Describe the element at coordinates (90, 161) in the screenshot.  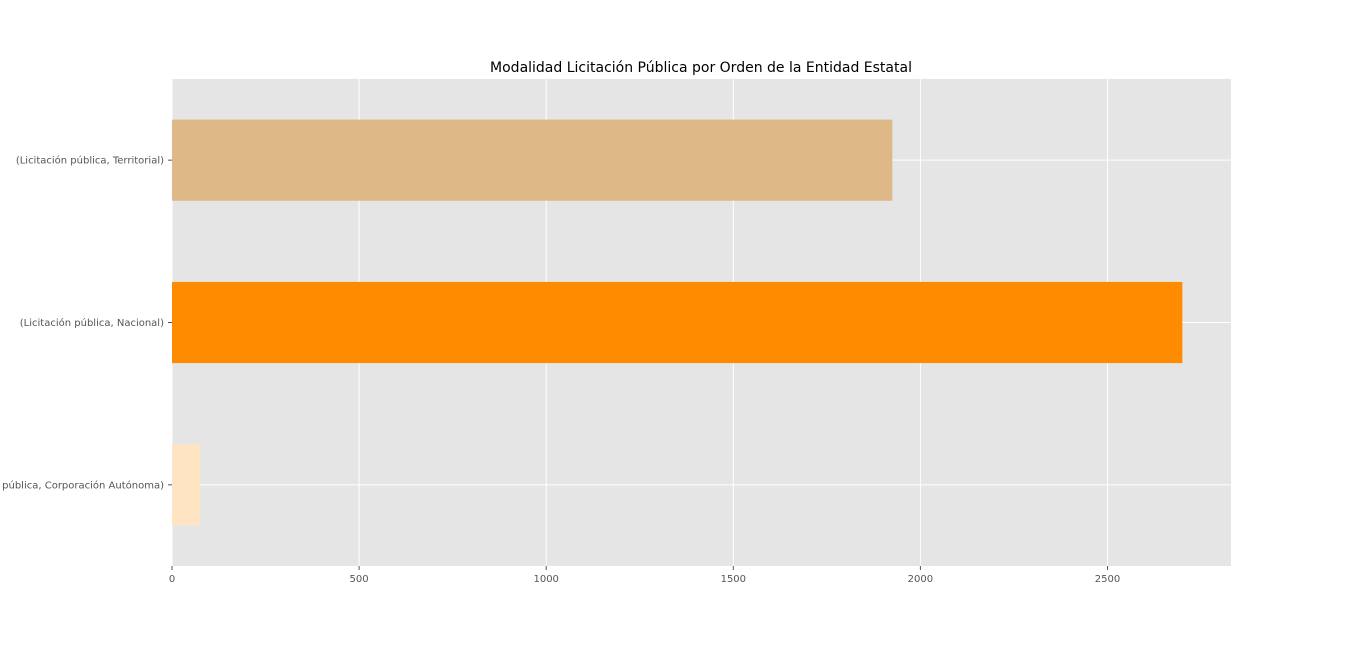
I see `y-tick-label: (Licitación pública, Territorial)` at that location.